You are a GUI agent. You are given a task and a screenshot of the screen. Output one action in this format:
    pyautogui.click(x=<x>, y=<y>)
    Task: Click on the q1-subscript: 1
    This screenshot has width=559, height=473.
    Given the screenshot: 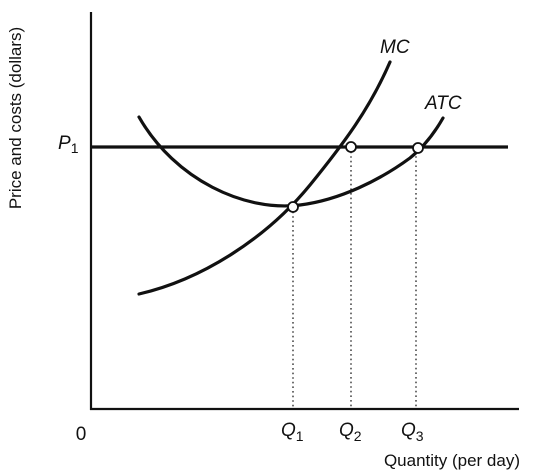 What is the action you would take?
    pyautogui.click(x=300, y=436)
    